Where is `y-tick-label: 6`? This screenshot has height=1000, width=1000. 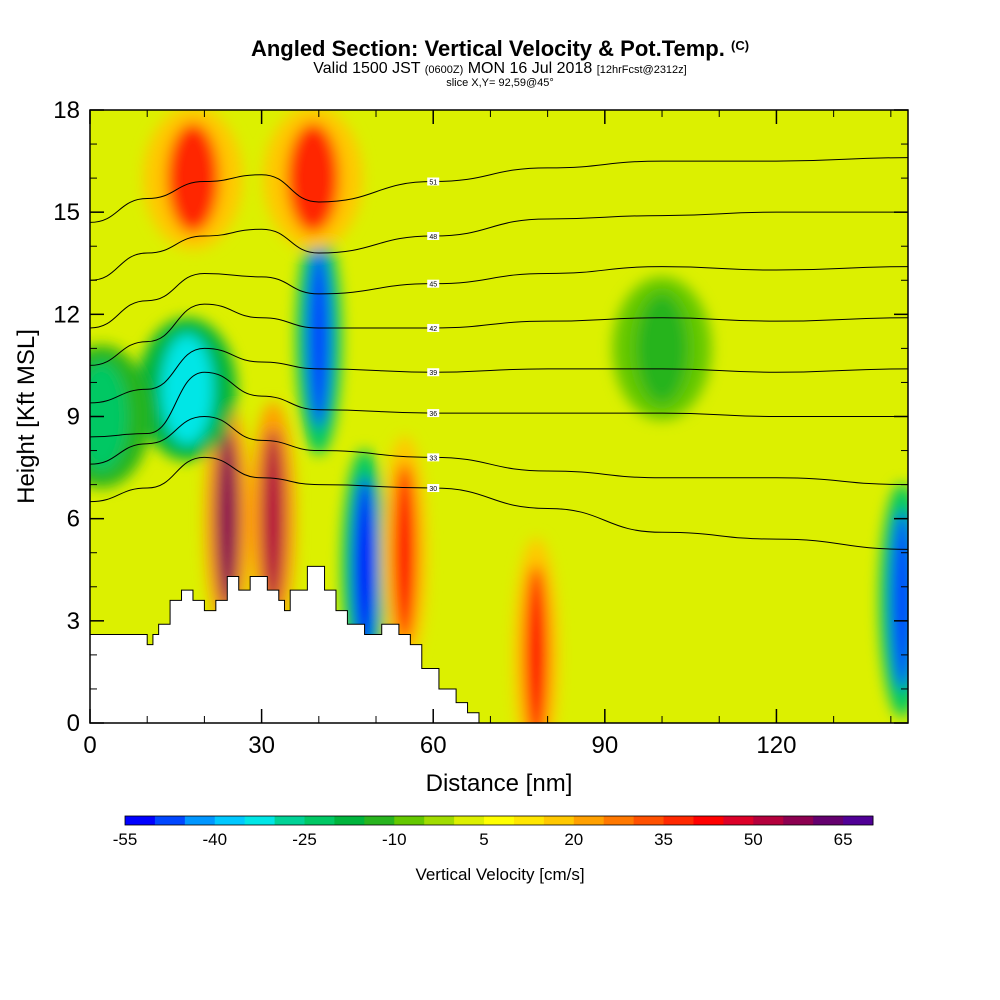 y-tick-label: 6 is located at coordinates (73, 519).